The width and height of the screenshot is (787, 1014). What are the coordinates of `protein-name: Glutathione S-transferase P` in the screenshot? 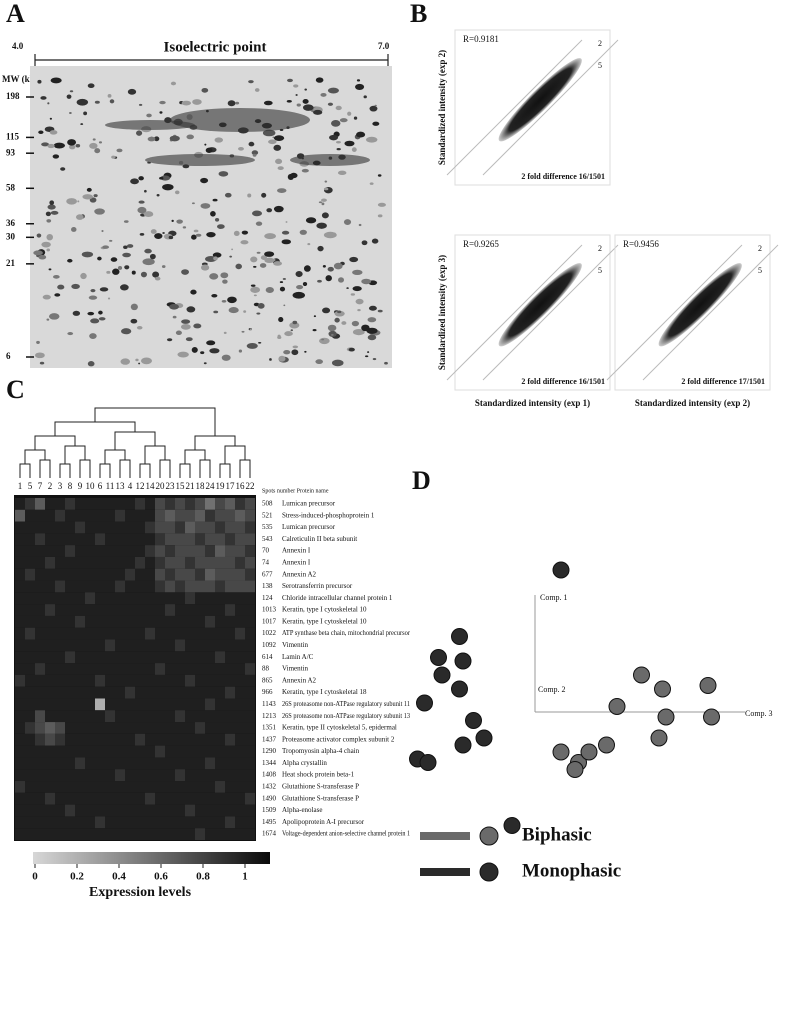 It's located at (320, 798).